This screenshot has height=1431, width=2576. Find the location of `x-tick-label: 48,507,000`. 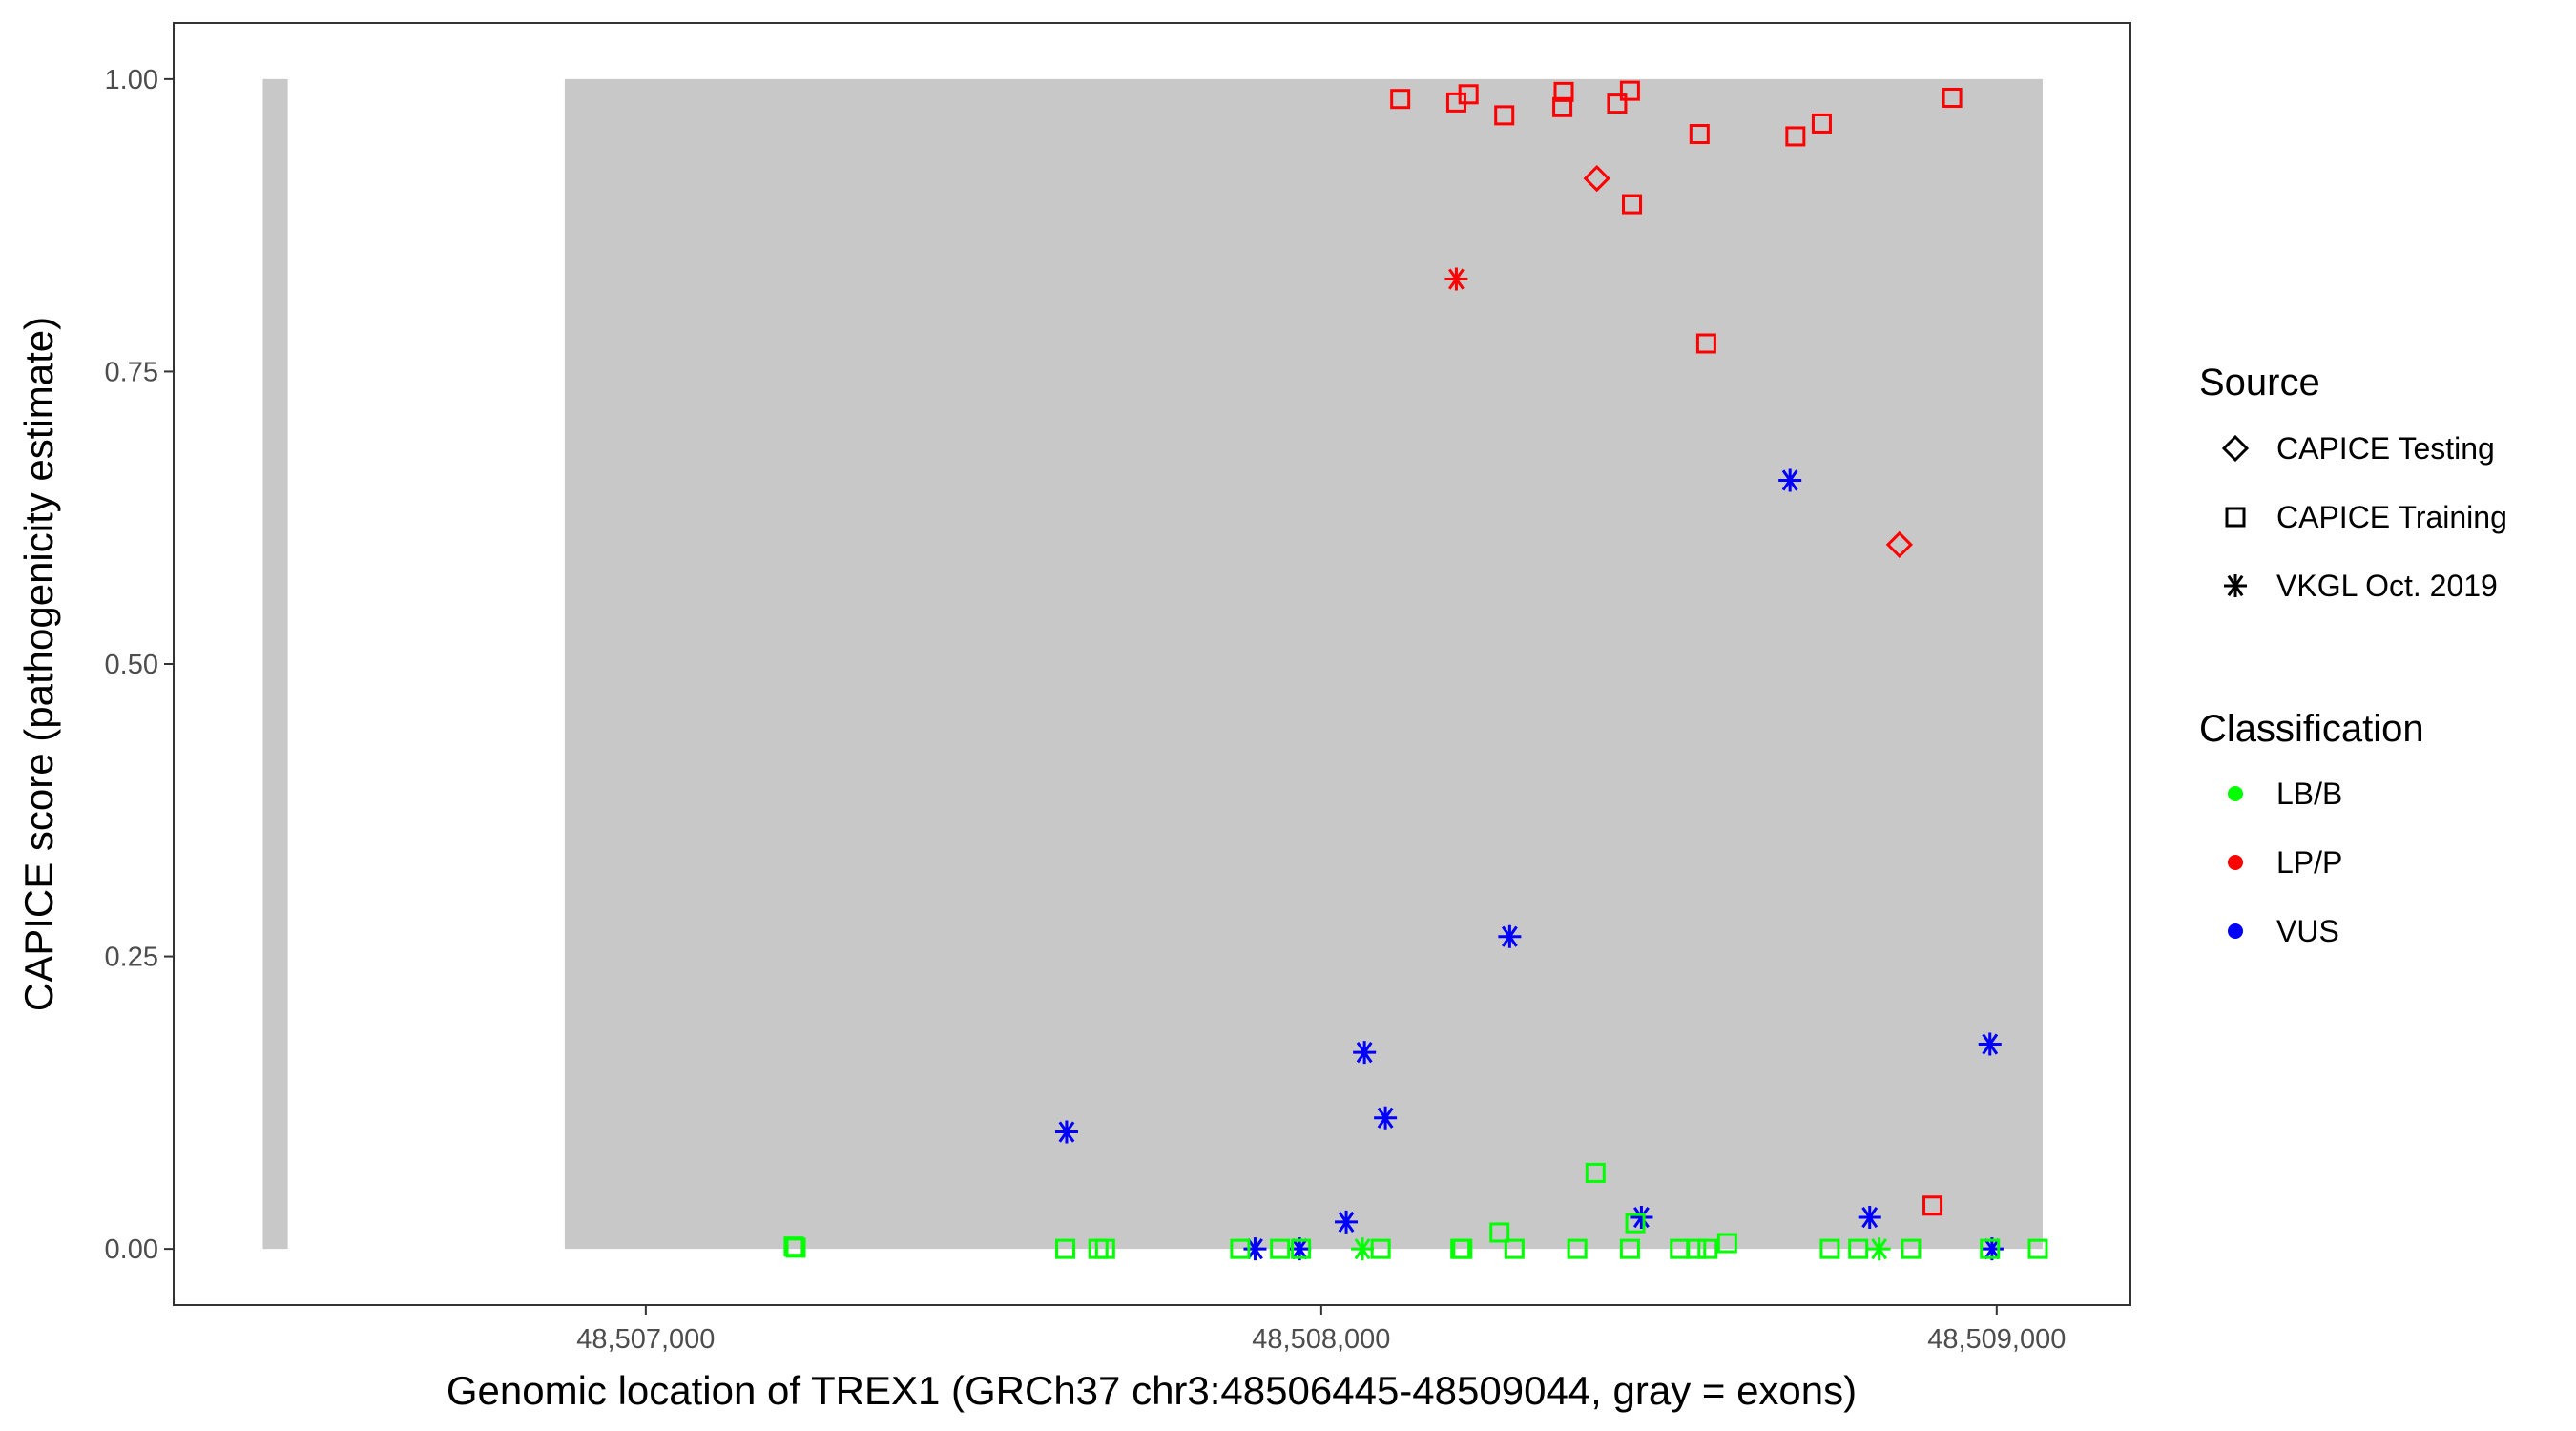

x-tick-label: 48,507,000 is located at coordinates (645, 1340).